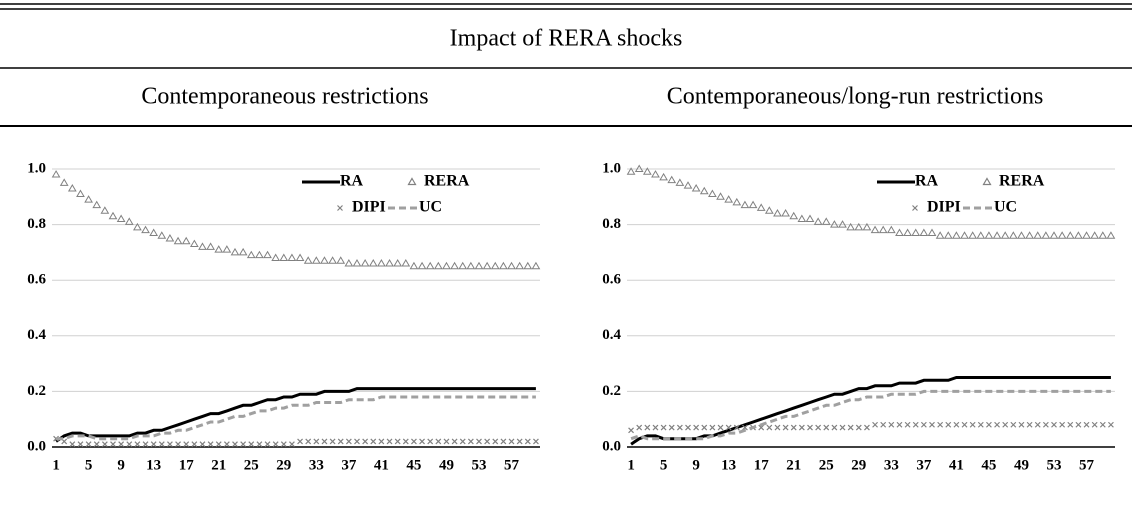 This screenshot has height=527, width=1132. What do you see at coordinates (447, 181) in the screenshot?
I see `legend-label: RERA` at bounding box center [447, 181].